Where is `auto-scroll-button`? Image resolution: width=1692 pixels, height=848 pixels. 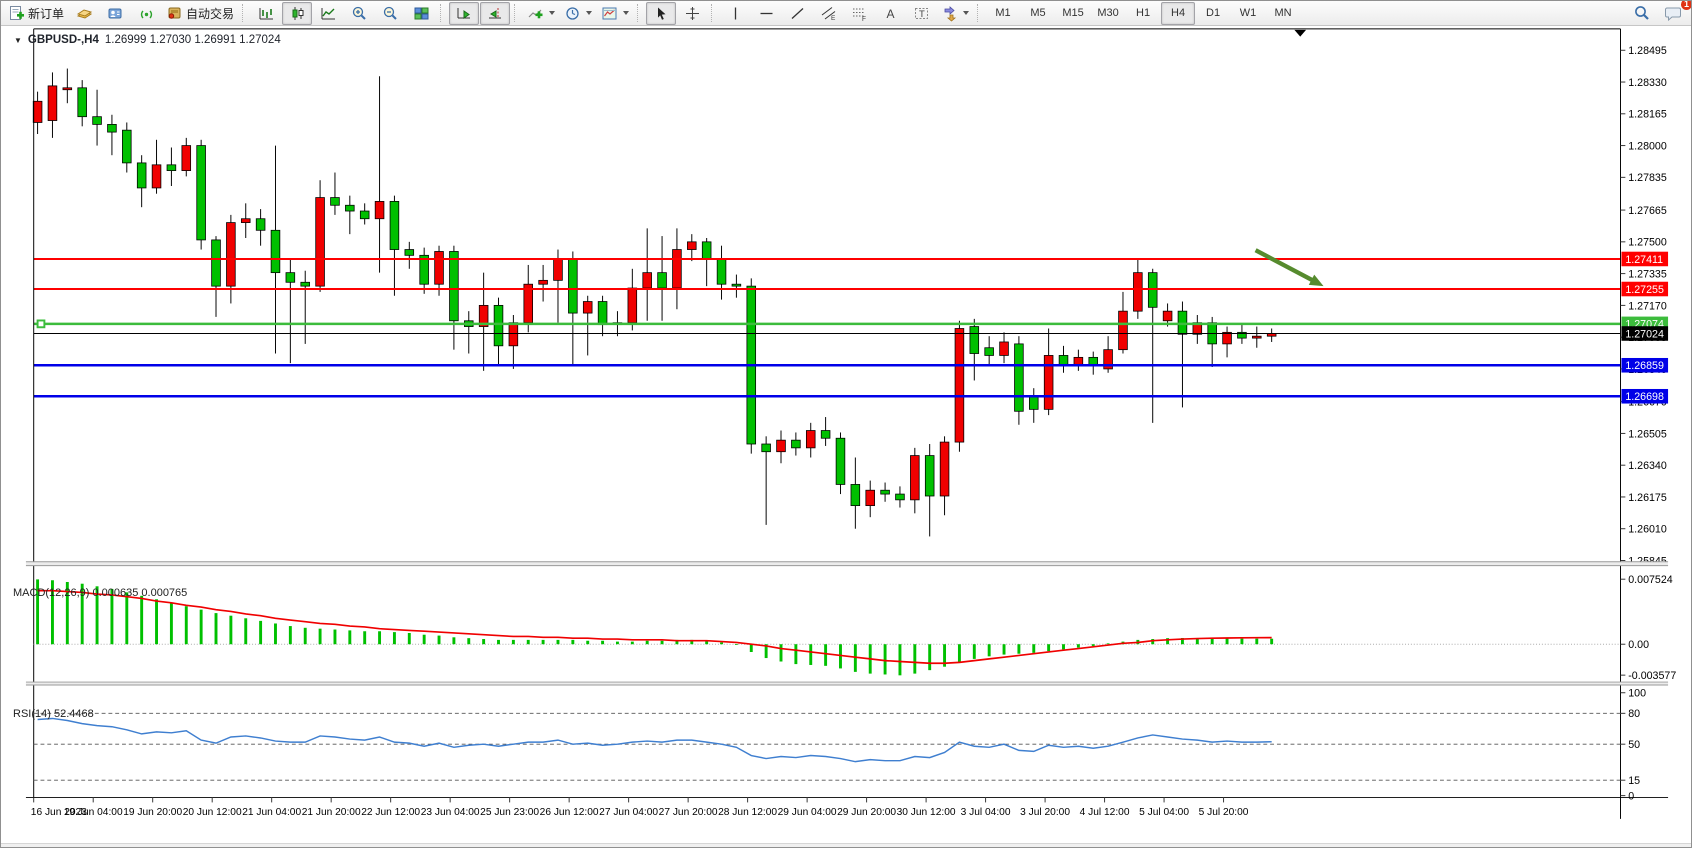 auto-scroll-button is located at coordinates (464, 13).